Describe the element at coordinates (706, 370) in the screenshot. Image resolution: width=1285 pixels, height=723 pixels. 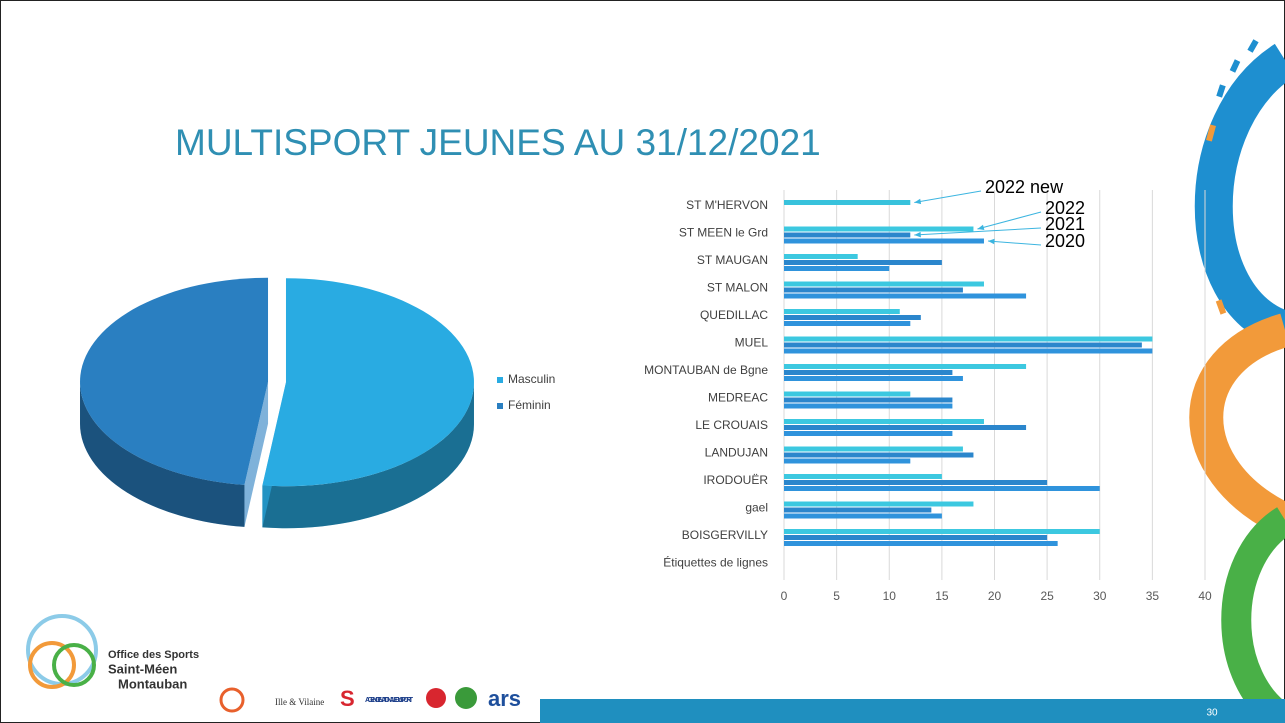
I see `category-label: MONTAUBAN de Bgne` at that location.